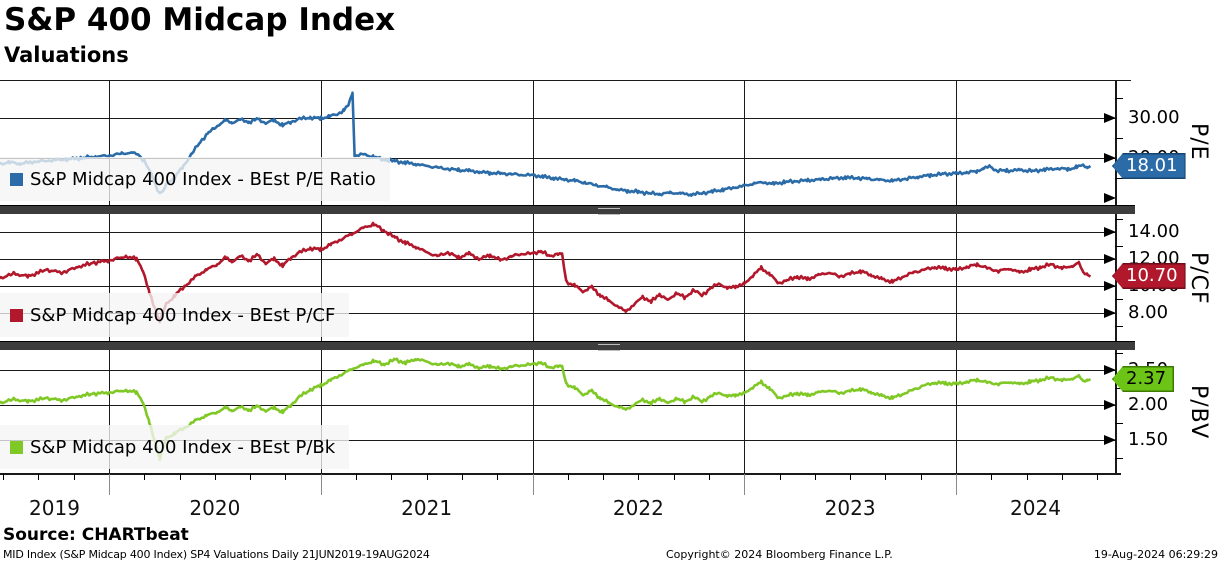 This screenshot has height=566, width=1224. I want to click on chart-top-border, so click(565, 80).